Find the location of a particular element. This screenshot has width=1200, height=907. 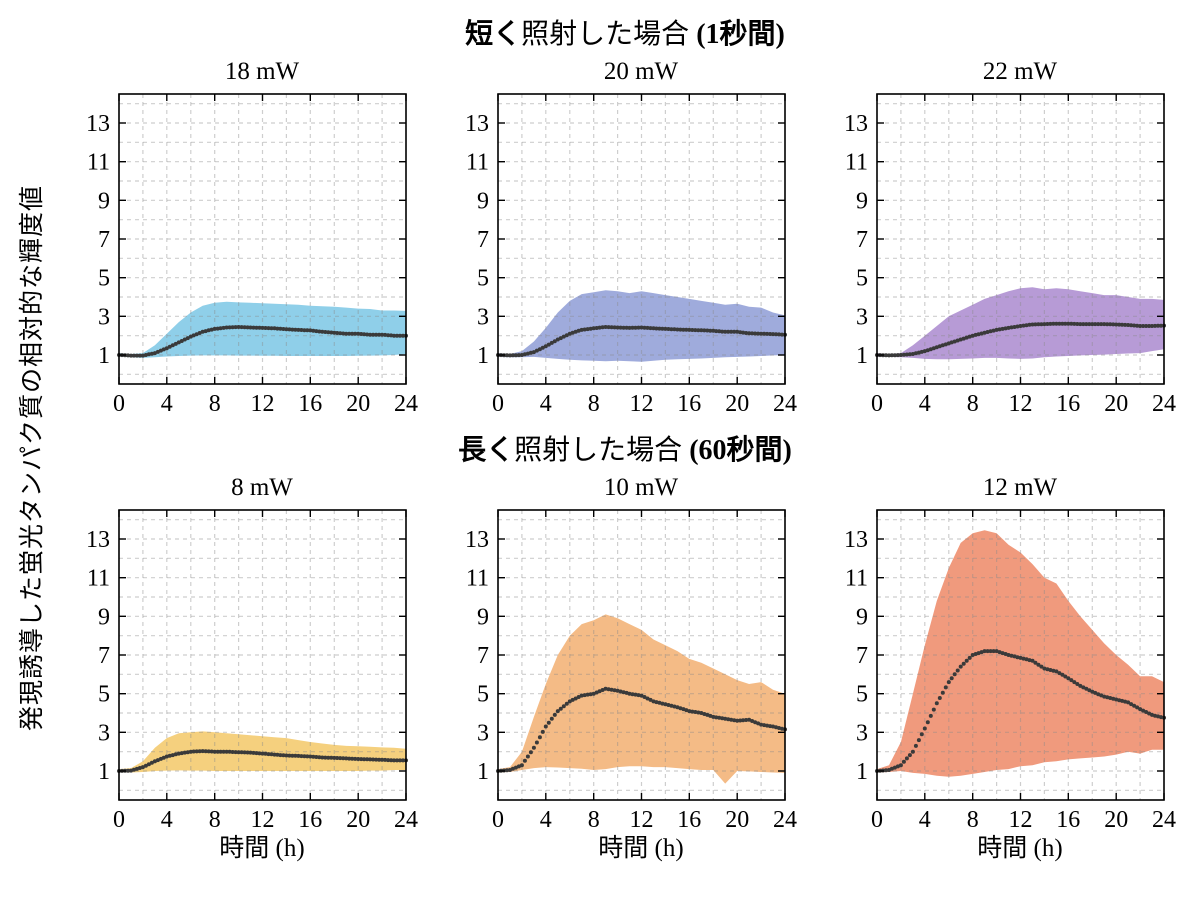

row-title-short-irradiation: 短く照射した場合 (1秒間) is located at coordinates (625, 35).